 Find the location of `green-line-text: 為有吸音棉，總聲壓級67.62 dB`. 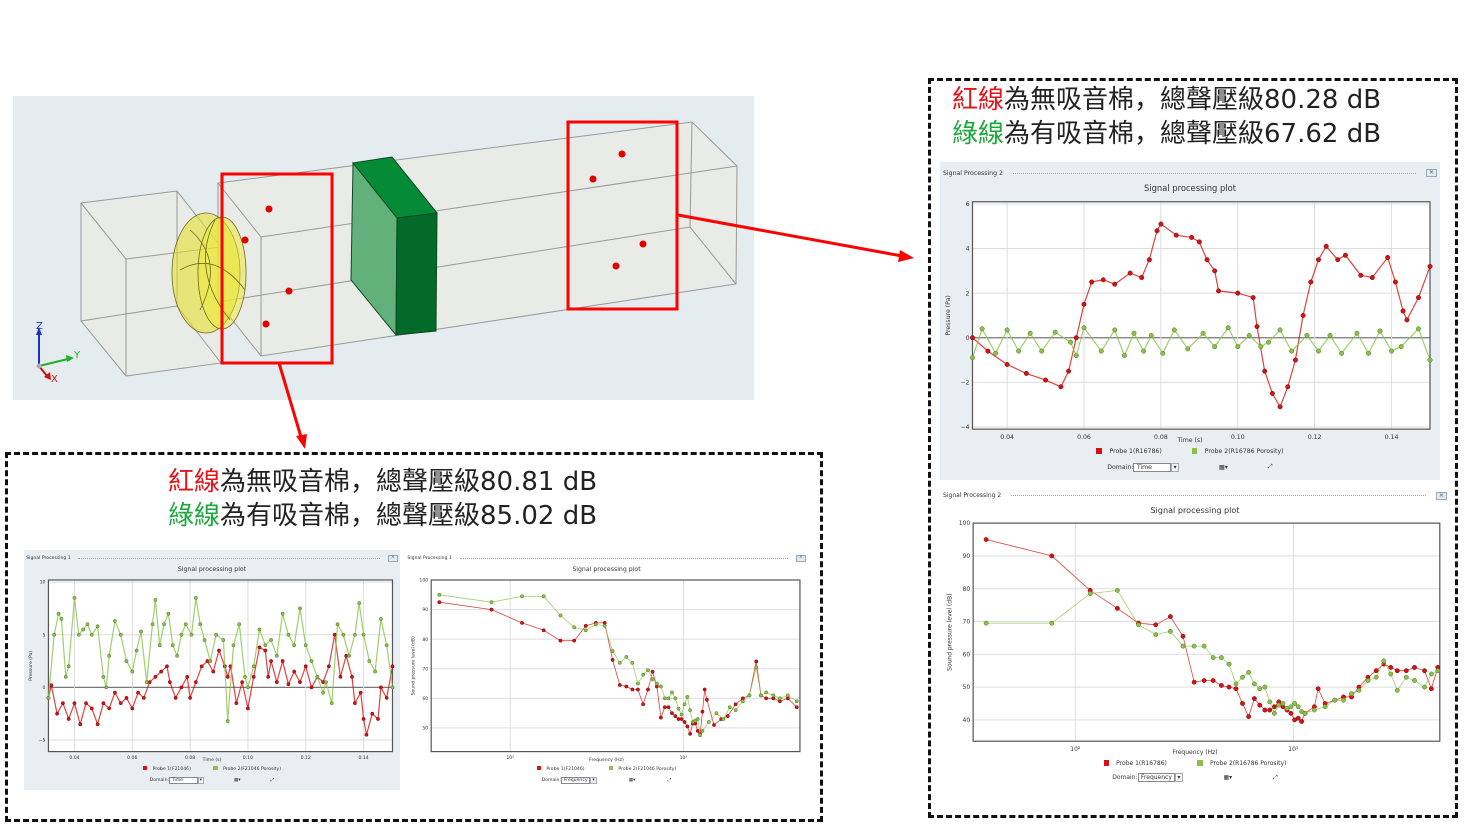

green-line-text: 為有吸音棉，總聲壓級67.62 dB is located at coordinates (1193, 134).